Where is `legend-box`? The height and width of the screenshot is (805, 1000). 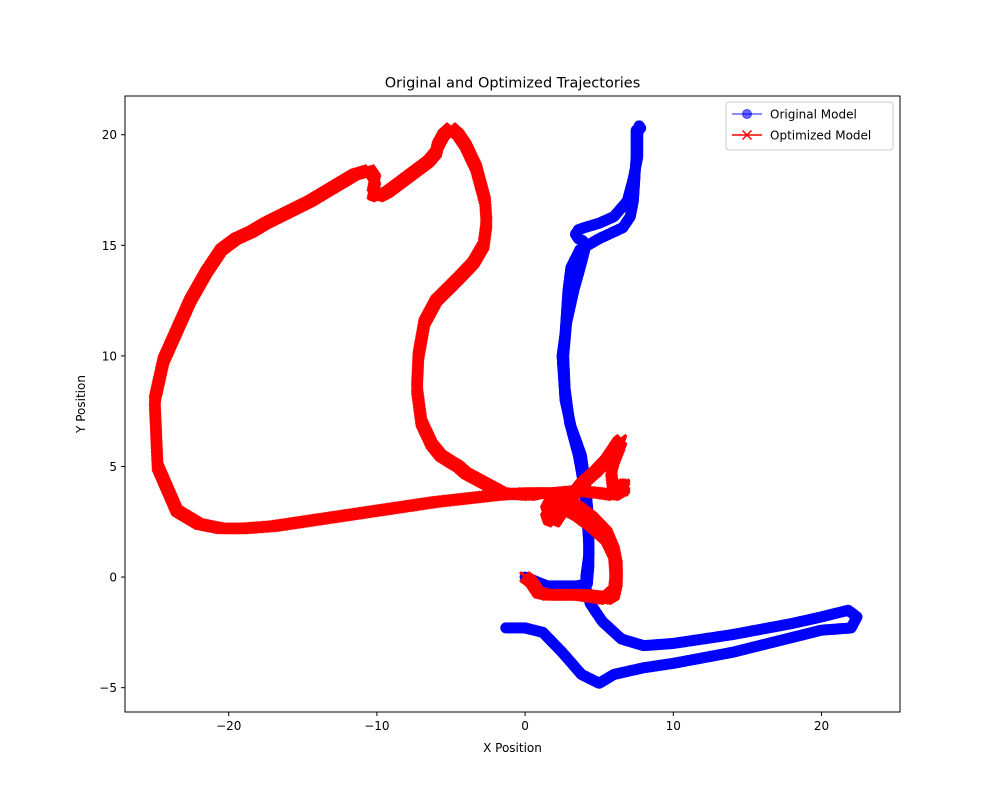 legend-box is located at coordinates (809, 126).